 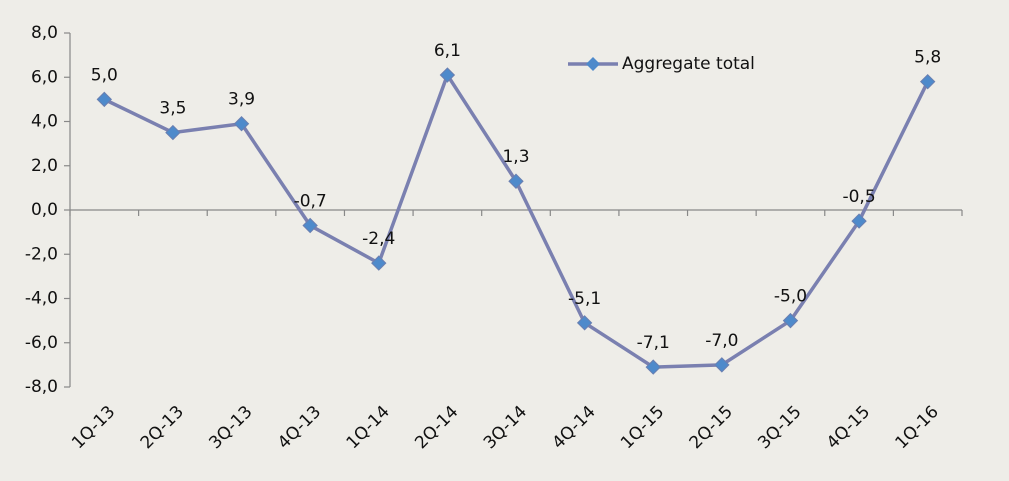 I want to click on y-tick-label: -6,0, so click(x=41, y=343).